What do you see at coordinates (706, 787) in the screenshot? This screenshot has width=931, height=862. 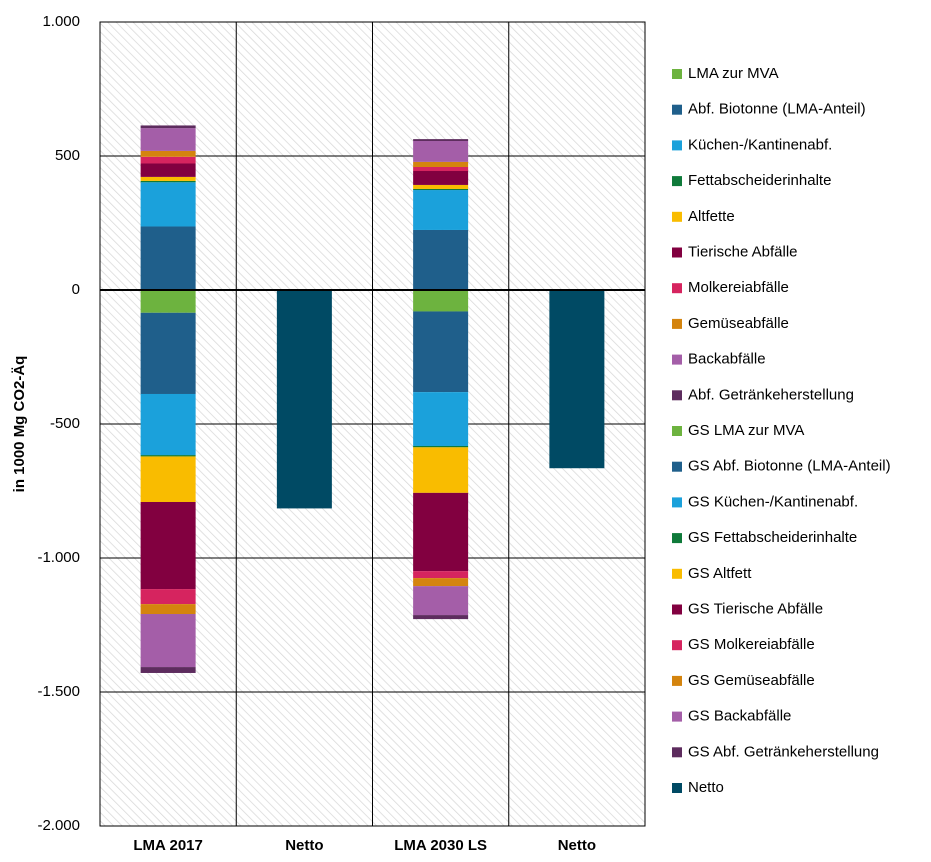 I see `legend-label: Netto` at bounding box center [706, 787].